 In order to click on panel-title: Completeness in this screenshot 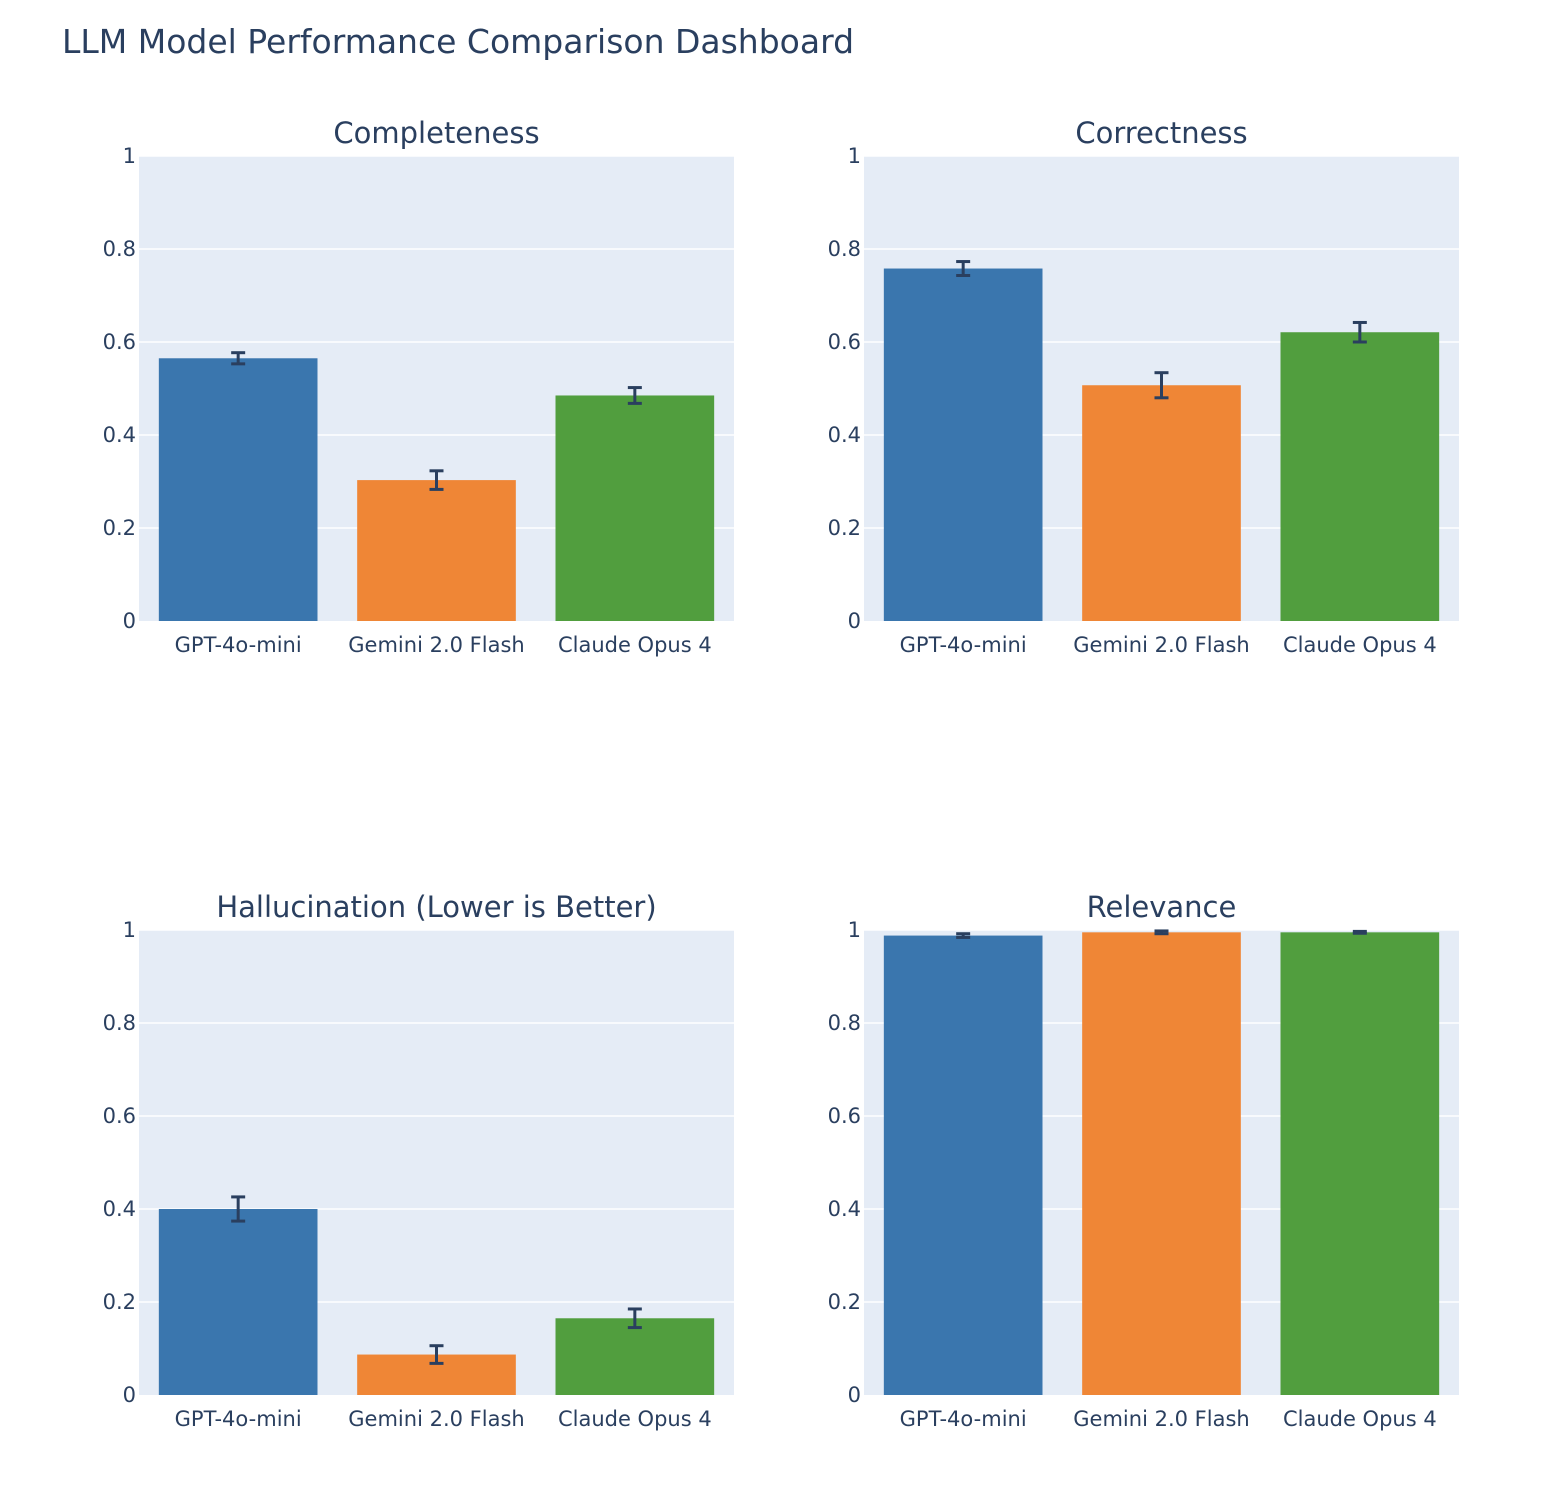, I will do `click(436, 133)`.